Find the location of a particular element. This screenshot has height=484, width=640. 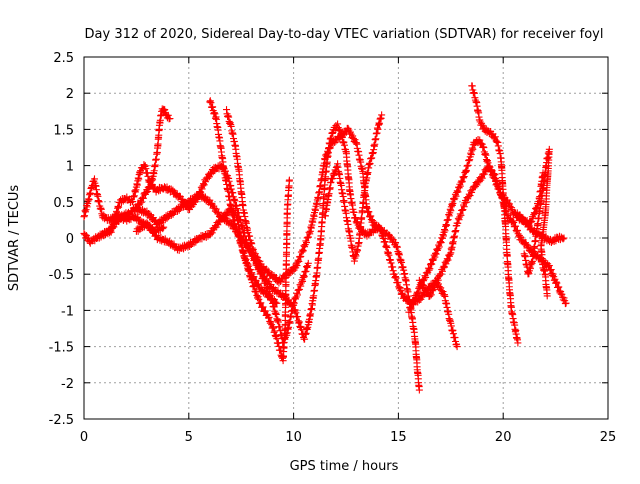

y-tick-label: -1 is located at coordinates (67, 311).